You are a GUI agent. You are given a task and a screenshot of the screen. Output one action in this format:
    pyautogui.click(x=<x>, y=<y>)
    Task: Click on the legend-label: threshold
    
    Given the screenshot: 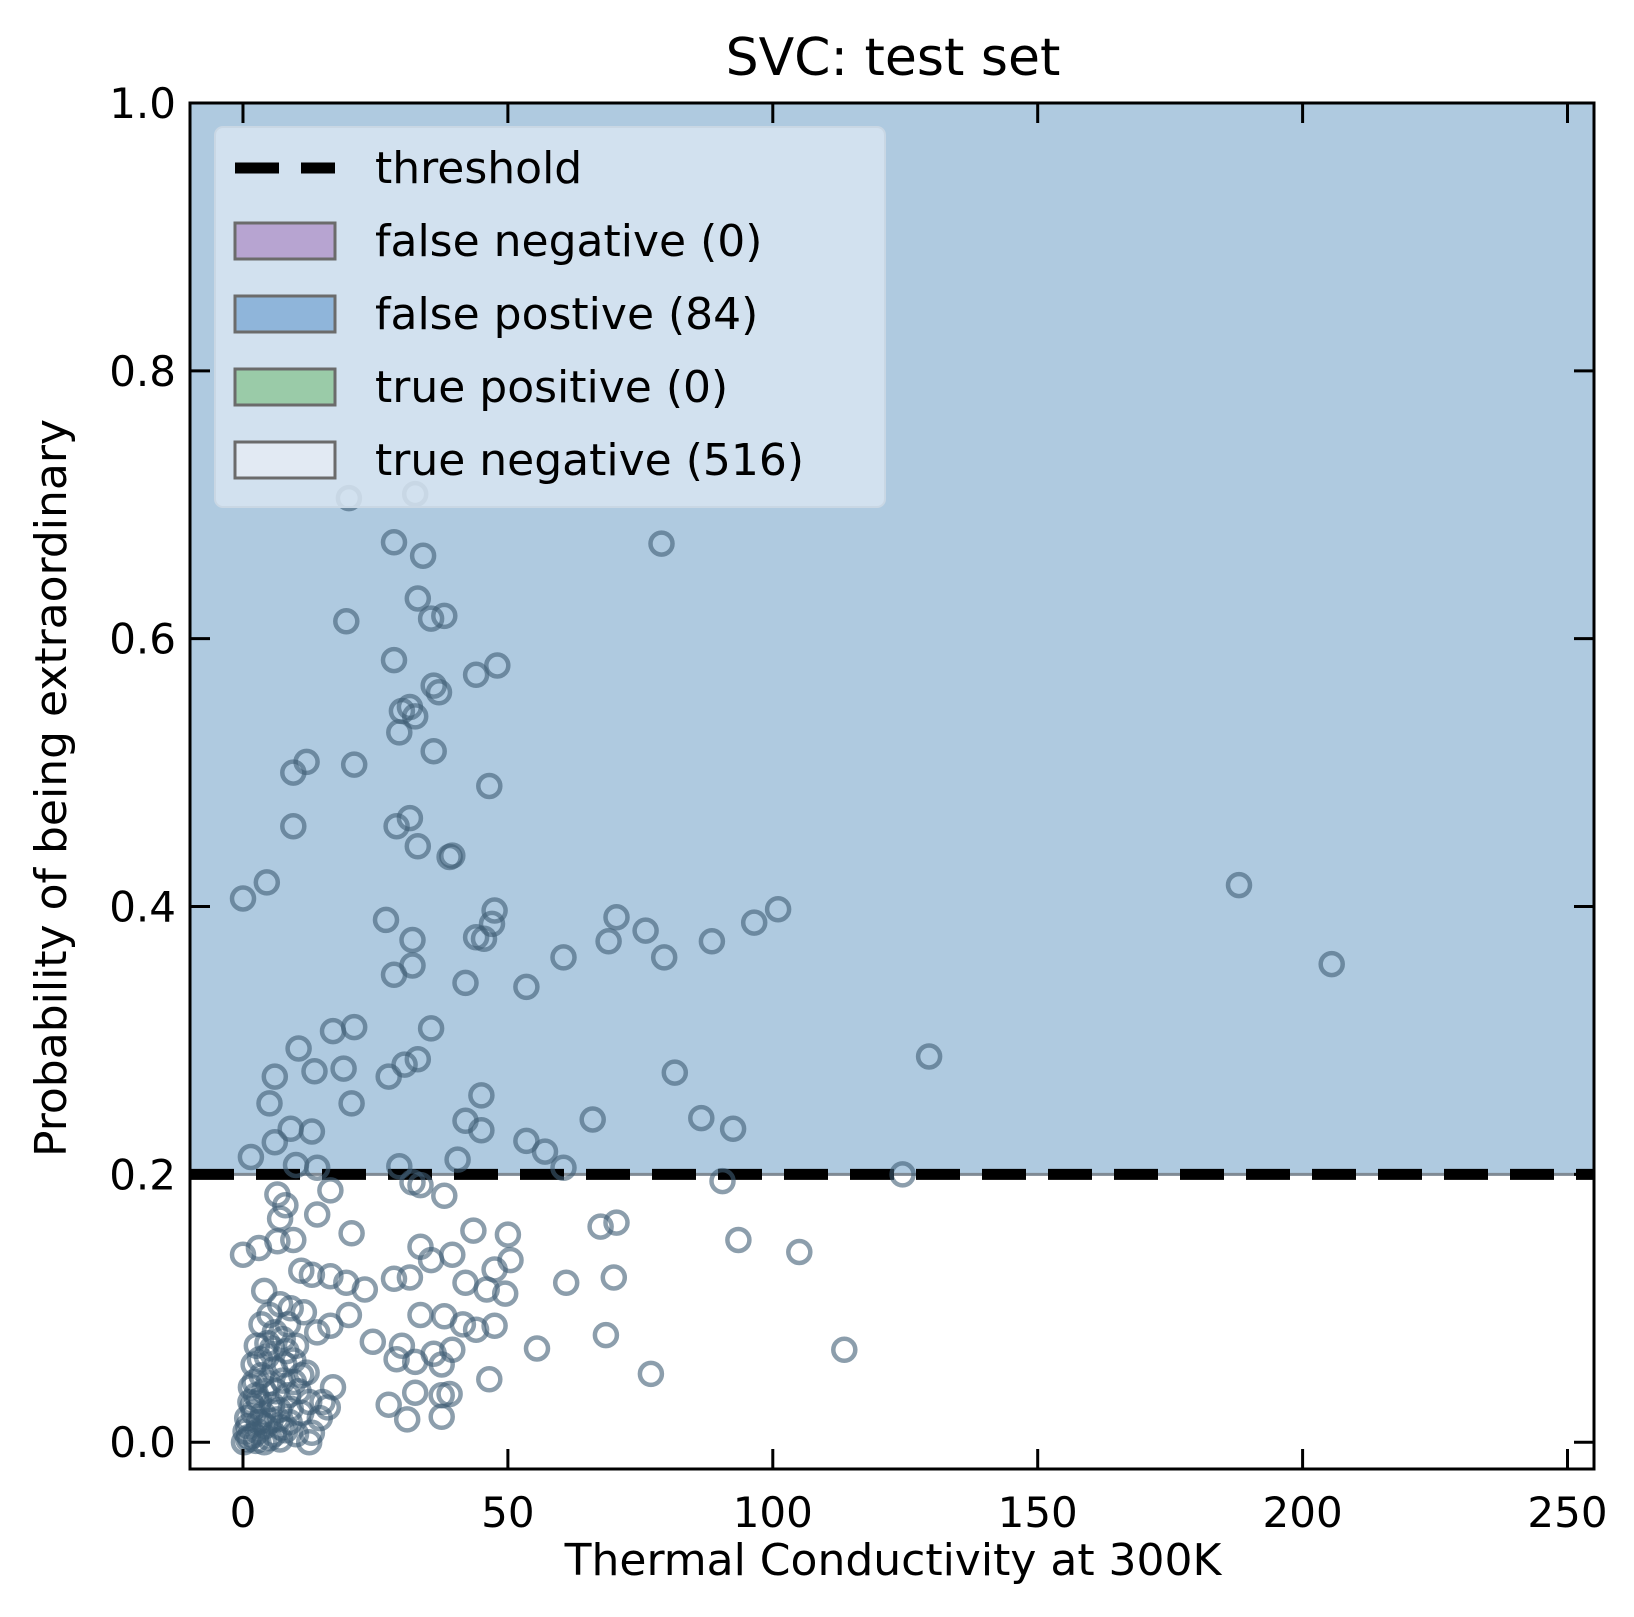 What is the action you would take?
    pyautogui.click(x=478, y=168)
    